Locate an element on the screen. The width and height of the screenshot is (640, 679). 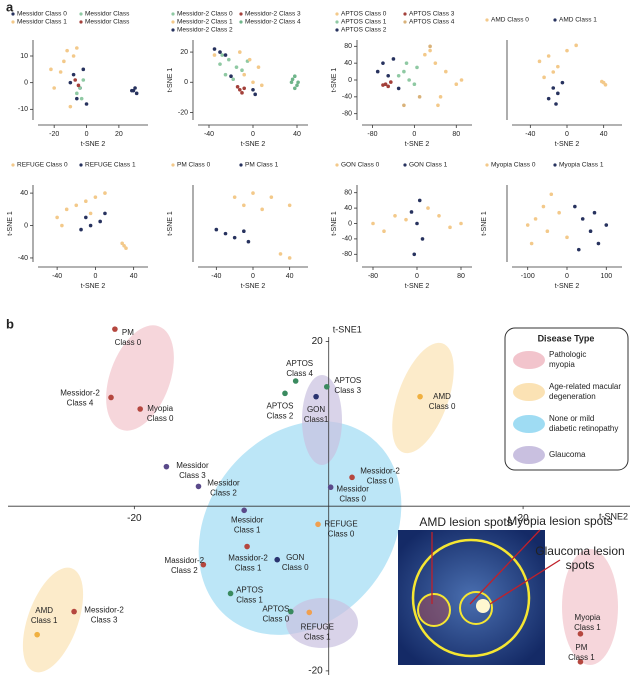
fundus-inset is located at coordinates (479, 597).